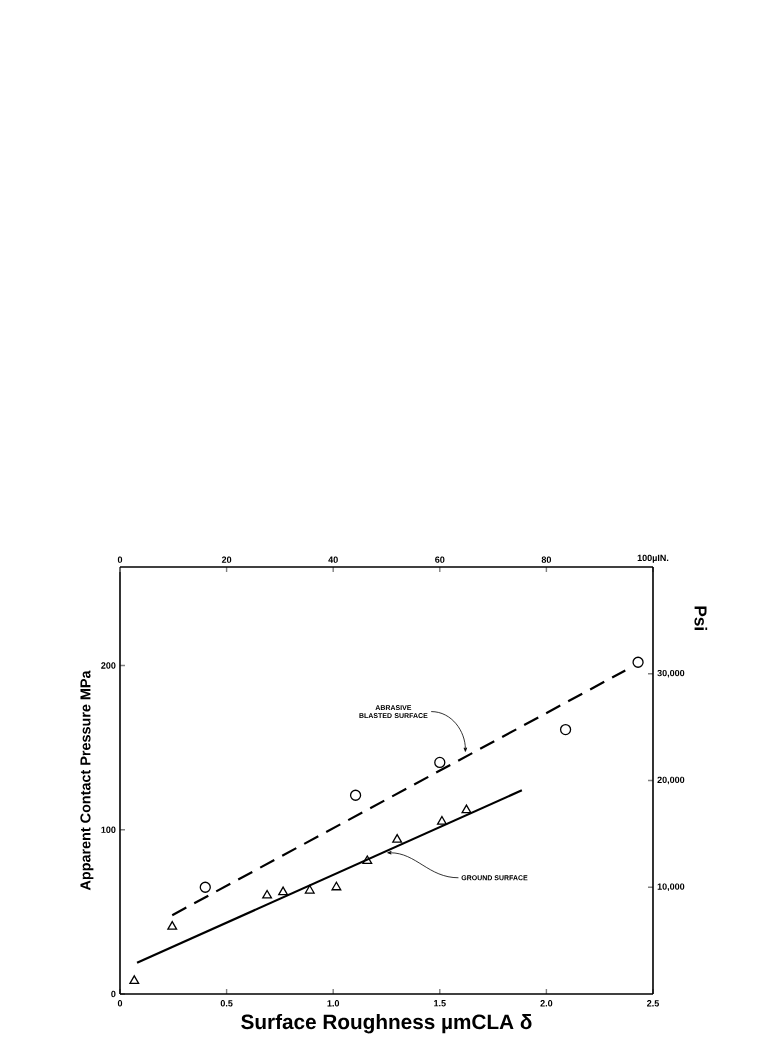  Describe the element at coordinates (546, 559) in the screenshot. I see `x2-tick-label: 80` at that location.